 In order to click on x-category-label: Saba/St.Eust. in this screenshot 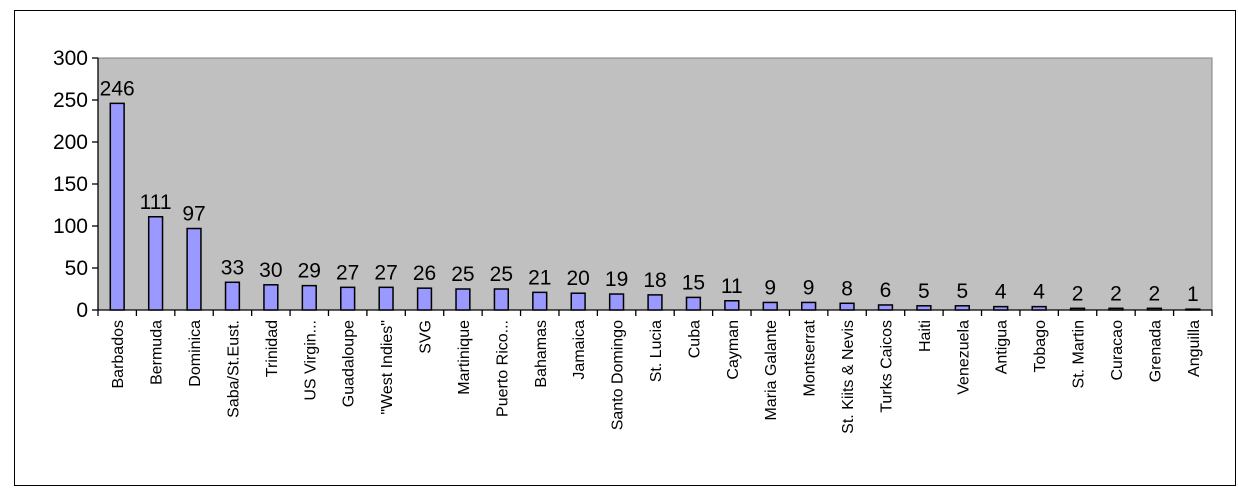, I will do `click(233, 369)`.